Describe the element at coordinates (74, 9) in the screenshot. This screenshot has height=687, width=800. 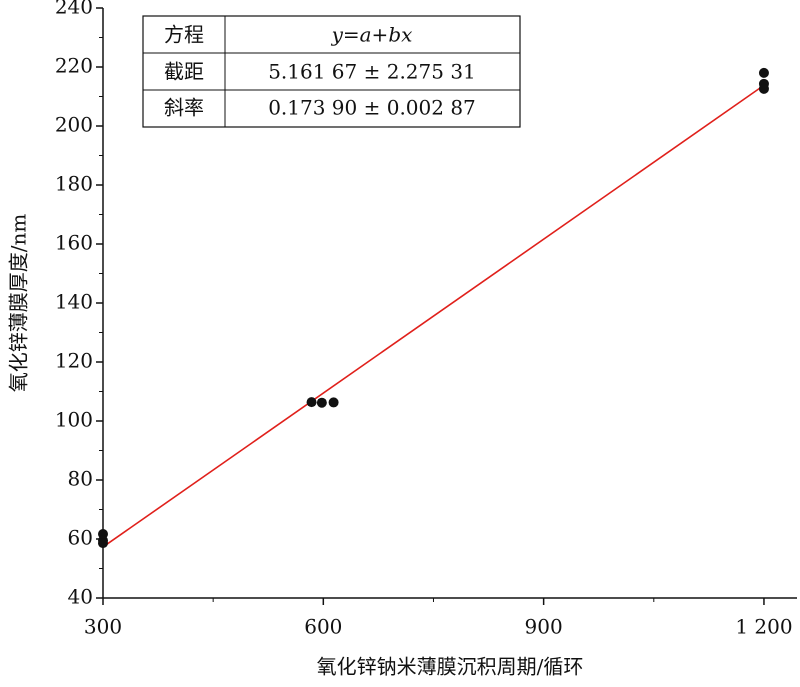
I see `y-tick-label: 240` at that location.